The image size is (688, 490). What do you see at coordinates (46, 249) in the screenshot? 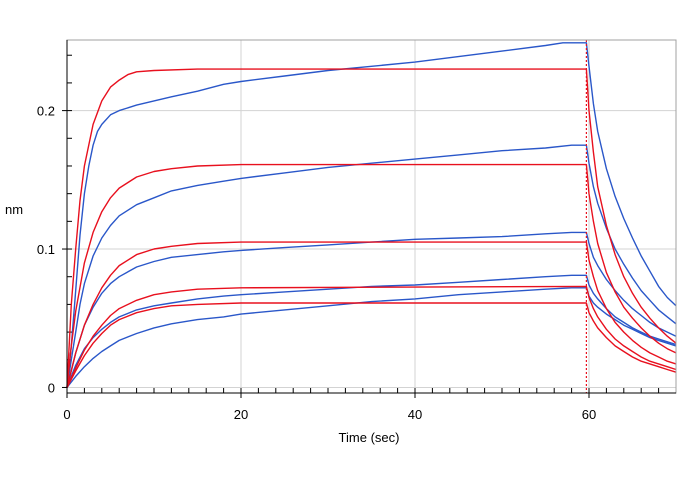
I see `y-tick-label: 0.1` at bounding box center [46, 249].